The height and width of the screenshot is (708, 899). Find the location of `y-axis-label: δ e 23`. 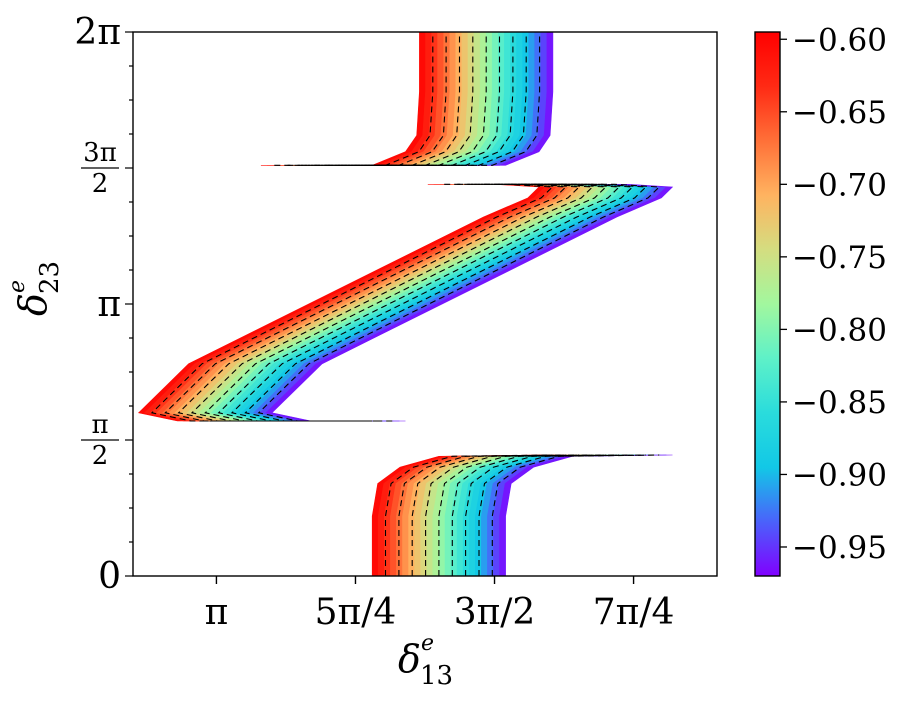

y-axis-label: δ e 23 is located at coordinates (35, 288).